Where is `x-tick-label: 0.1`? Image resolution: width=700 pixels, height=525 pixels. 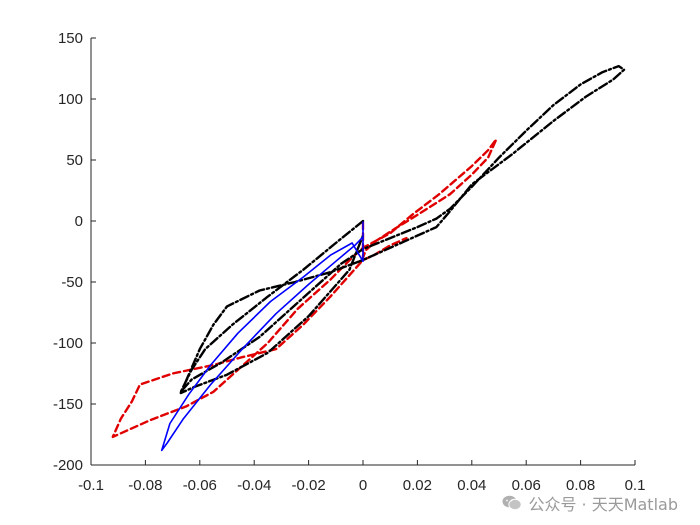 x-tick-label: 0.1 is located at coordinates (635, 485).